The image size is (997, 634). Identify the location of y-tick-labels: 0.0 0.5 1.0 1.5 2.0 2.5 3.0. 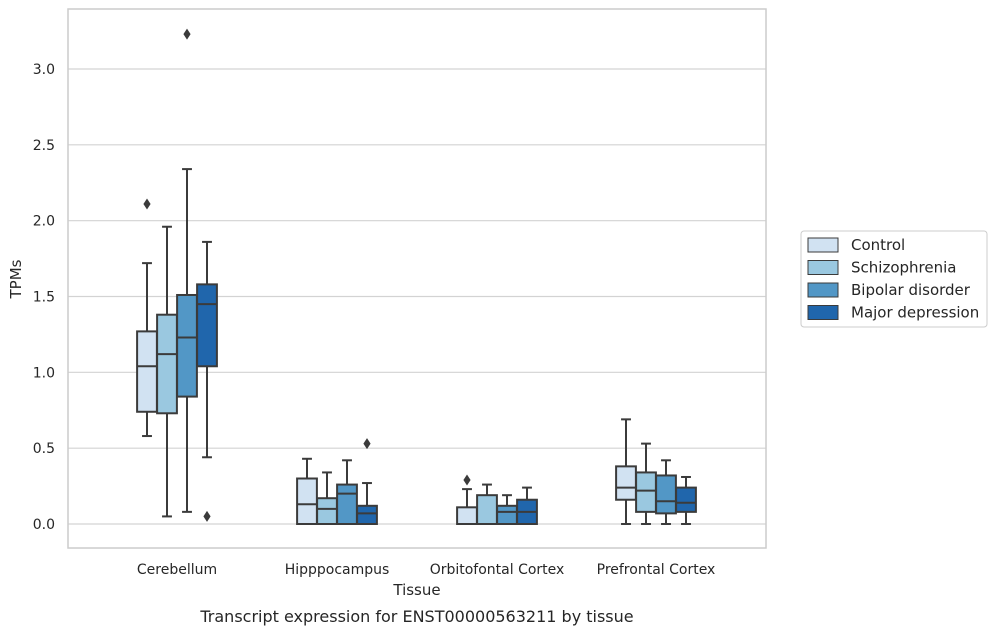
(44, 297).